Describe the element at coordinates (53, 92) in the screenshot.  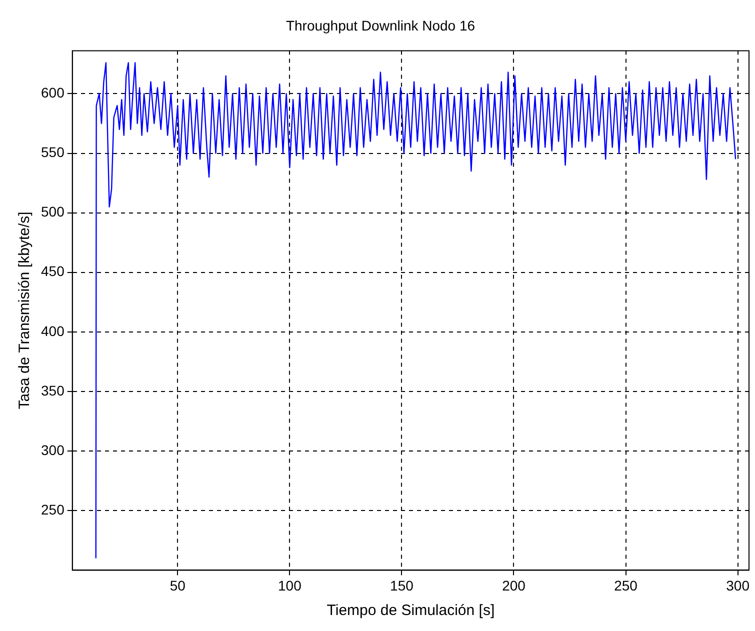
I see `y-tick-label: 600` at that location.